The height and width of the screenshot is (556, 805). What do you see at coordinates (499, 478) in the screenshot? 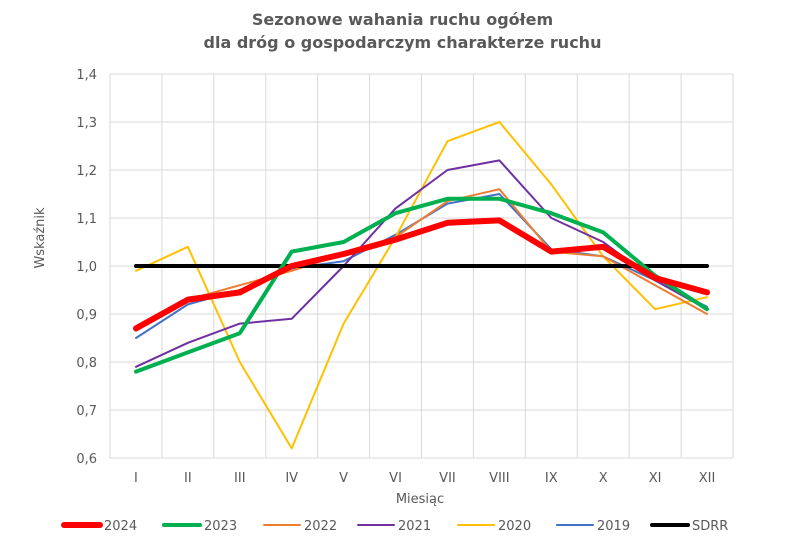
I see `x-tick-label: VIII` at bounding box center [499, 478].